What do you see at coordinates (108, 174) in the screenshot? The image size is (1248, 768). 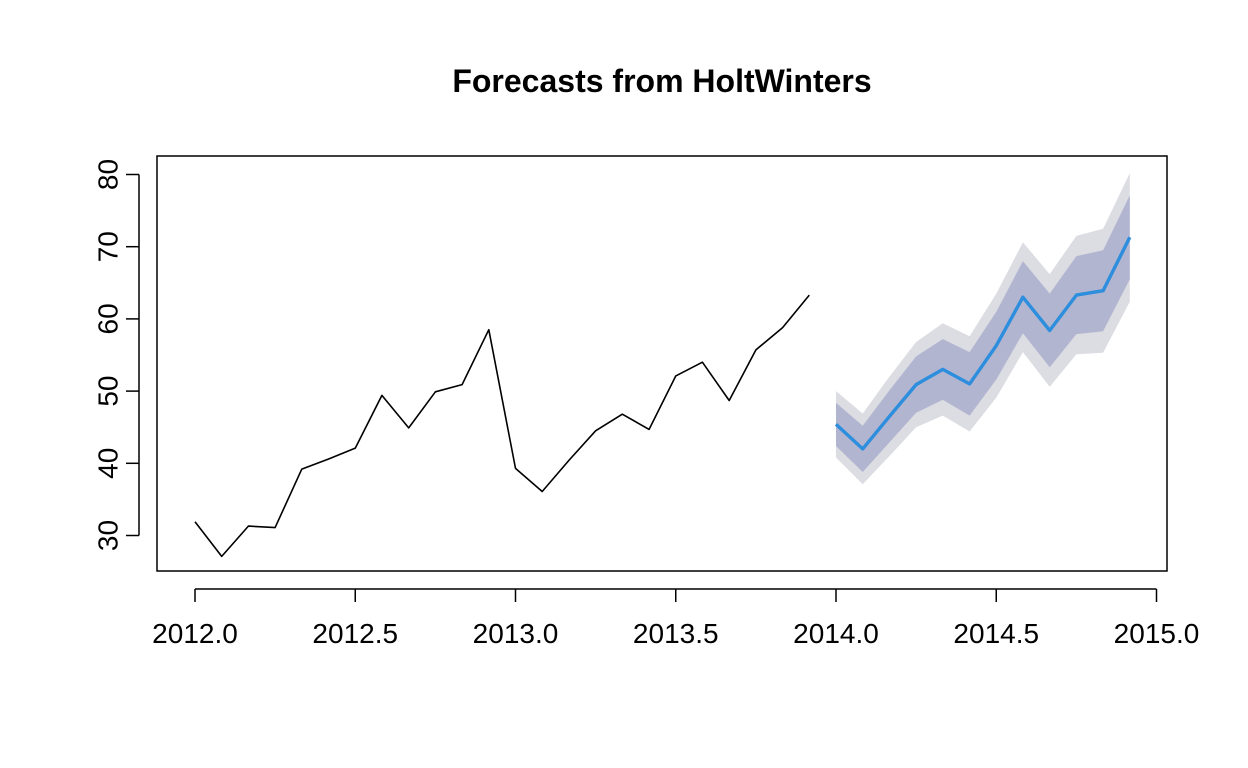 I see `y-tick-label: 80` at bounding box center [108, 174].